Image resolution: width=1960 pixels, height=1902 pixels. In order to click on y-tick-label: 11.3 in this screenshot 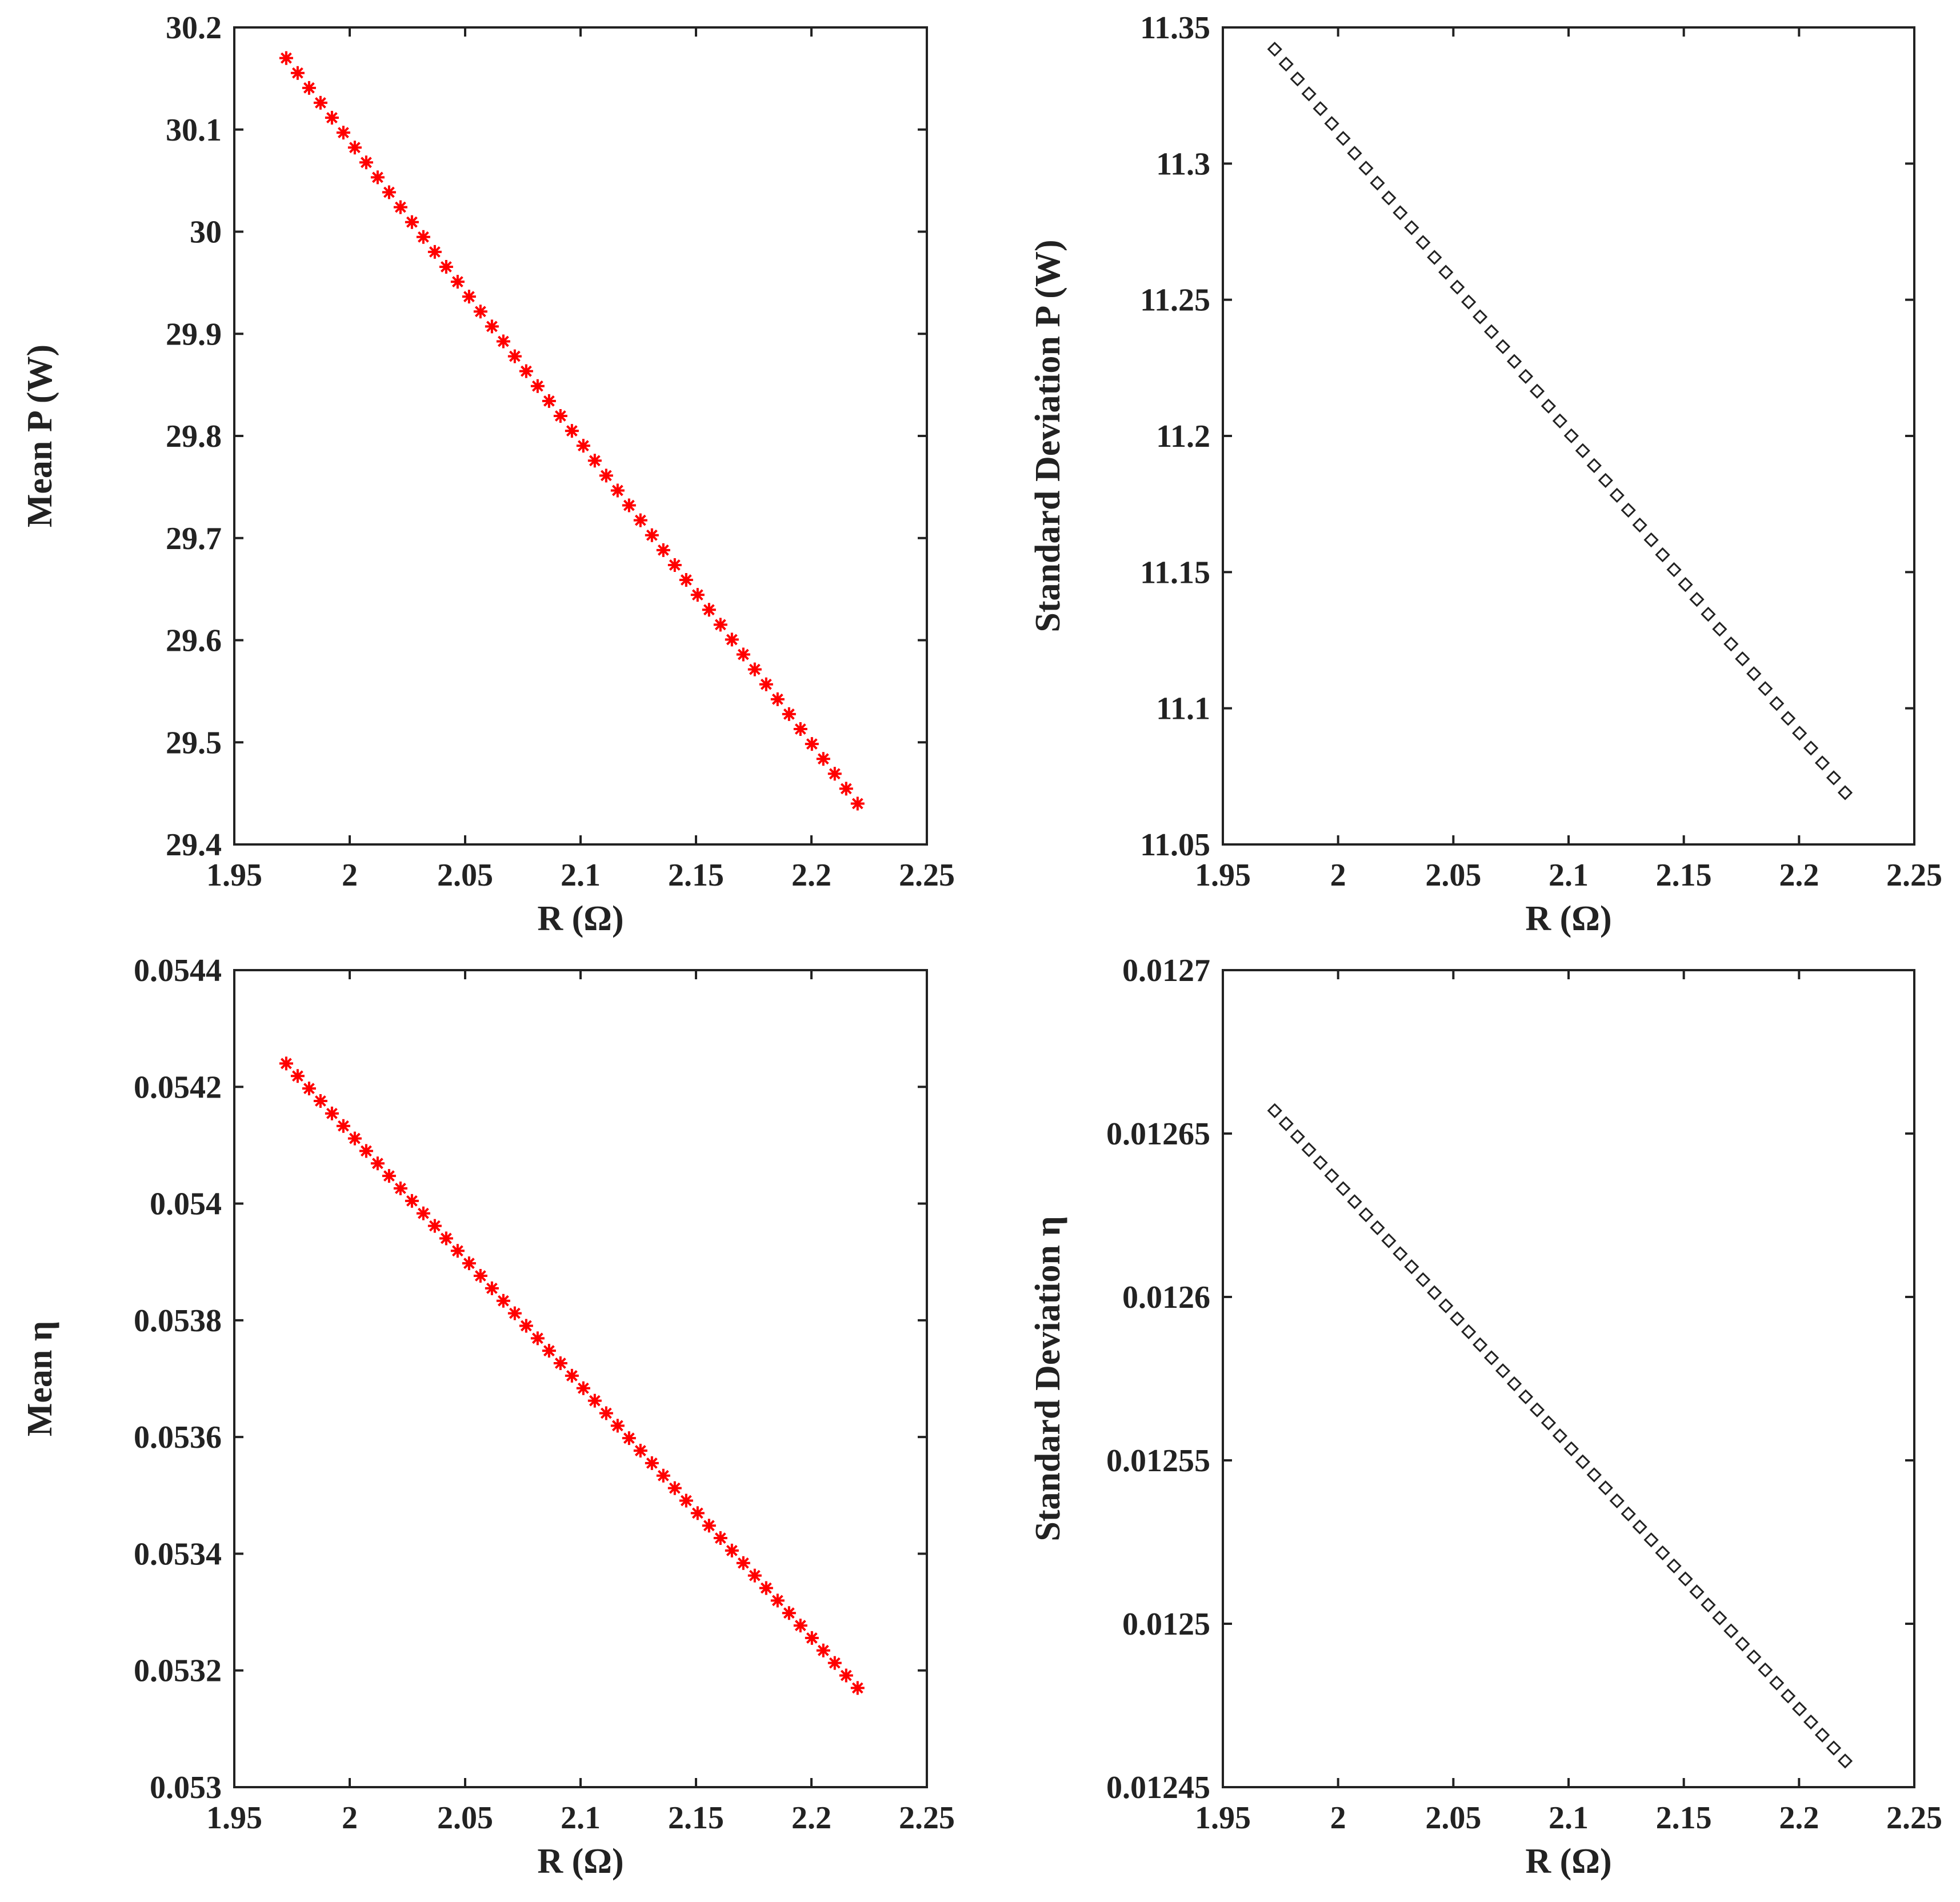, I will do `click(1183, 164)`.